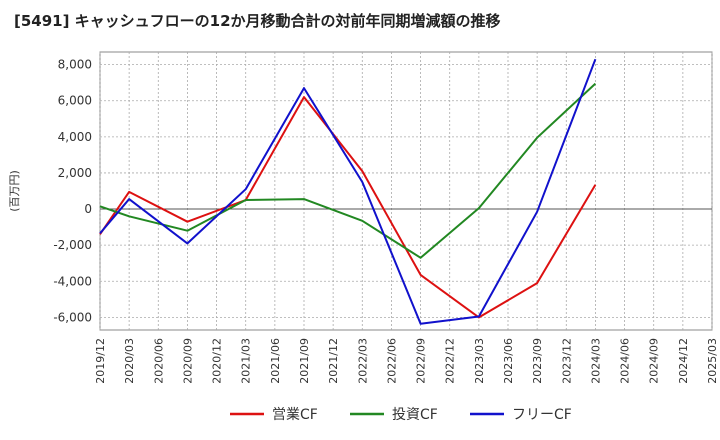 This screenshot has width=720, height=440. Describe the element at coordinates (415, 415) in the screenshot. I see `legend-label-2: 投資CF` at that location.